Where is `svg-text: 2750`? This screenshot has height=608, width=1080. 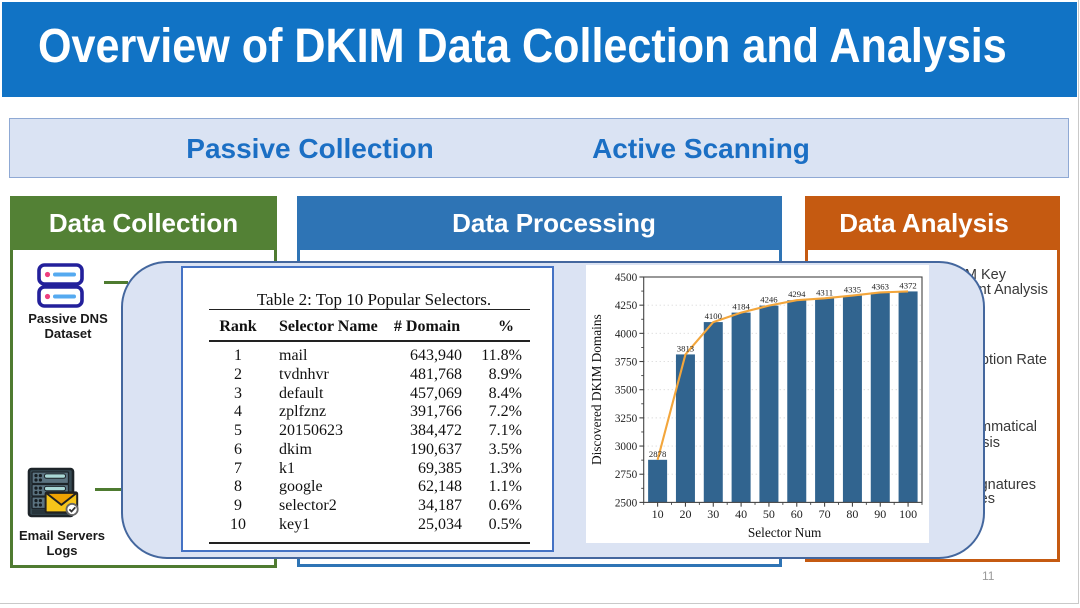
svg-text: 2750 is located at coordinates (626, 475).